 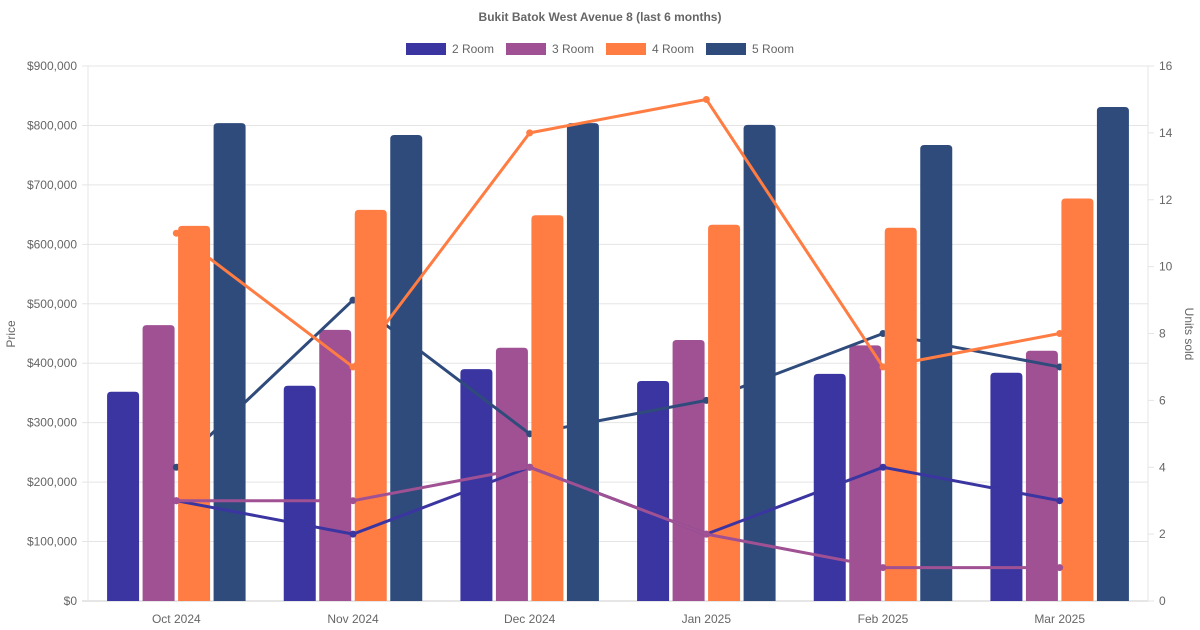 What do you see at coordinates (52, 363) in the screenshot?
I see `y-tick-label: $400,000` at bounding box center [52, 363].